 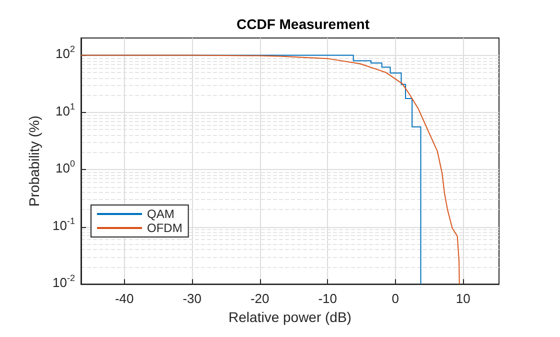 What do you see at coordinates (260, 298) in the screenshot?
I see `x-tick-label: -20` at bounding box center [260, 298].